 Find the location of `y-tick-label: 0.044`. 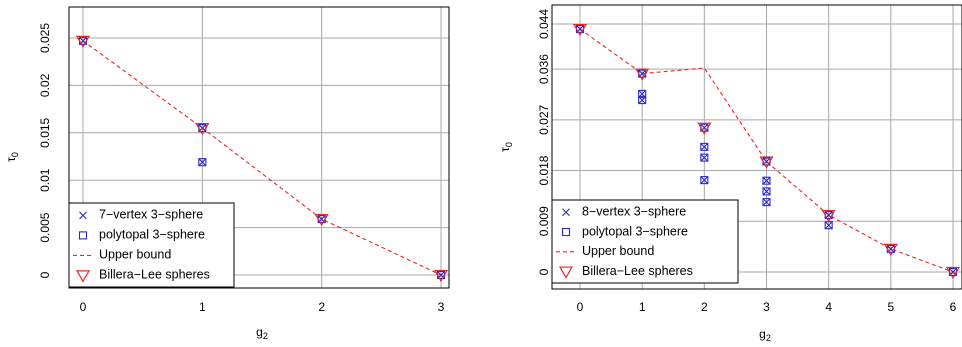

y-tick-label: 0.044 is located at coordinates (544, 24).